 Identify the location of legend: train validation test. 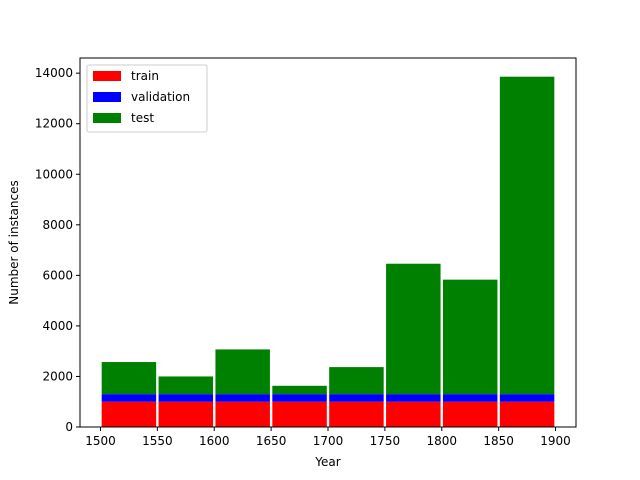
(147, 98).